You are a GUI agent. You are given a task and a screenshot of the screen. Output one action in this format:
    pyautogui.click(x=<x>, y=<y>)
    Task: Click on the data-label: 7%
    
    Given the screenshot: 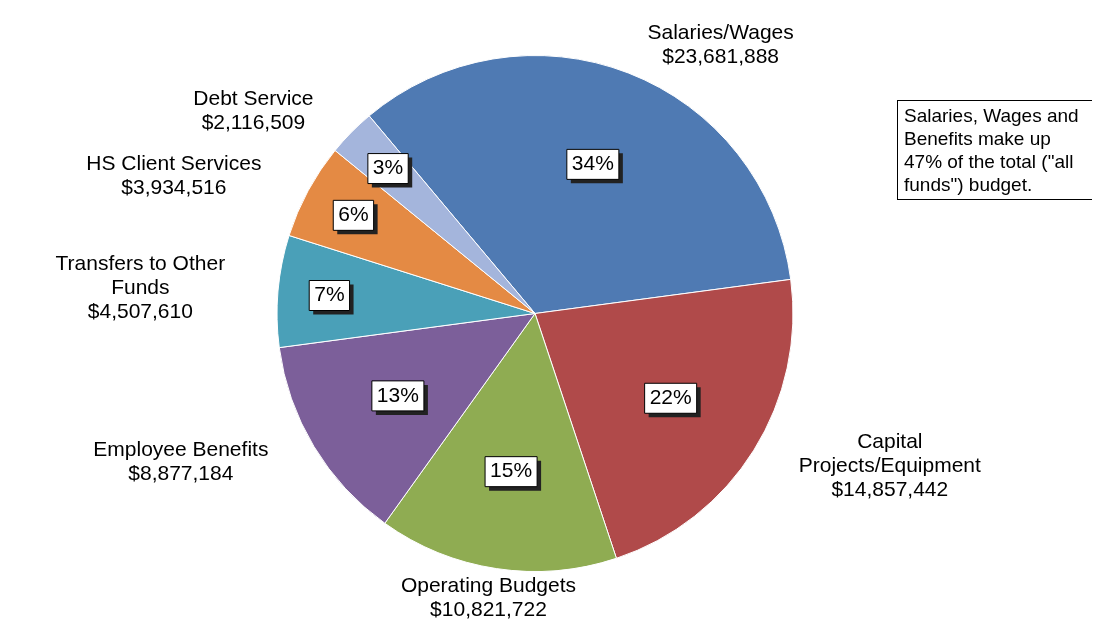 What is the action you would take?
    pyautogui.click(x=329, y=294)
    